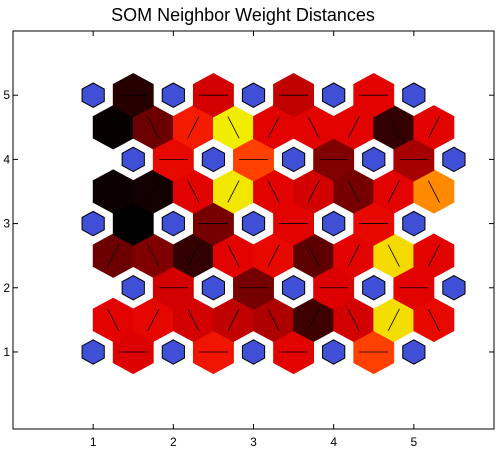 The width and height of the screenshot is (497, 452). I want to click on y-tick-label: 5, so click(6, 95).